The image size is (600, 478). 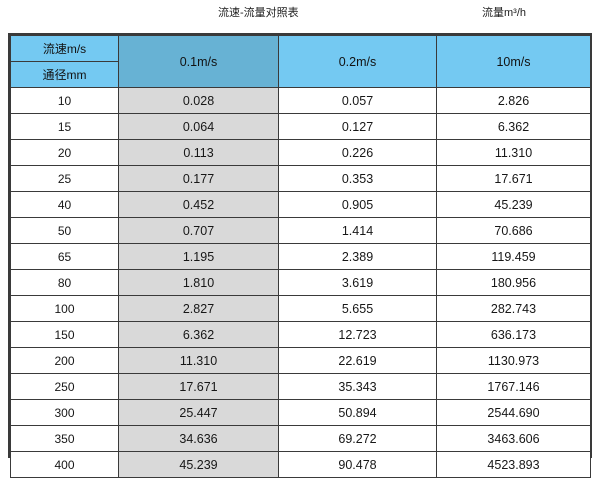 What do you see at coordinates (198, 256) in the screenshot?
I see `cell-flow-0: 1.195` at bounding box center [198, 256].